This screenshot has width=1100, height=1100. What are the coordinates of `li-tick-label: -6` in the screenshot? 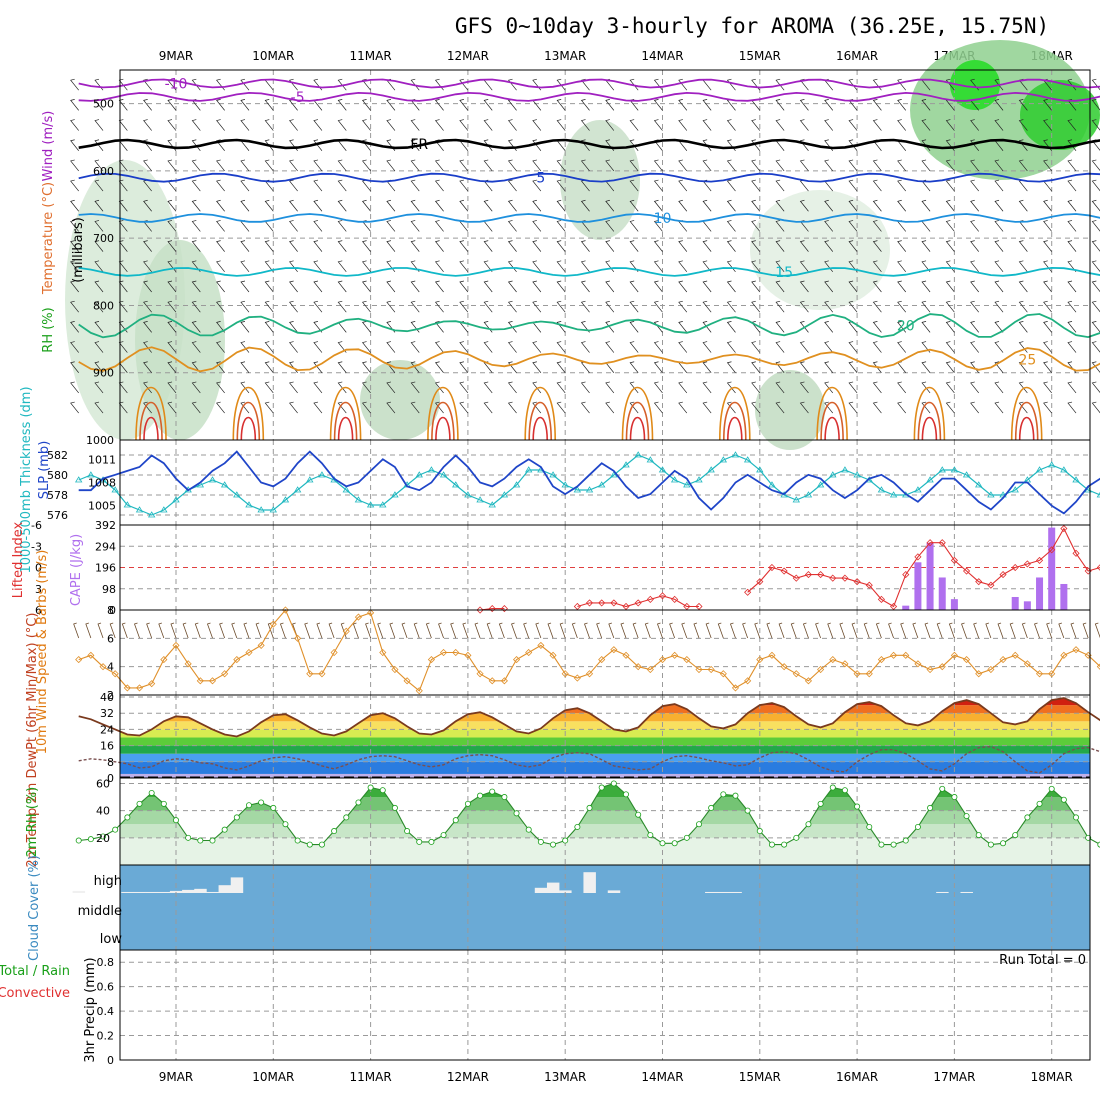 It's located at (36, 525).